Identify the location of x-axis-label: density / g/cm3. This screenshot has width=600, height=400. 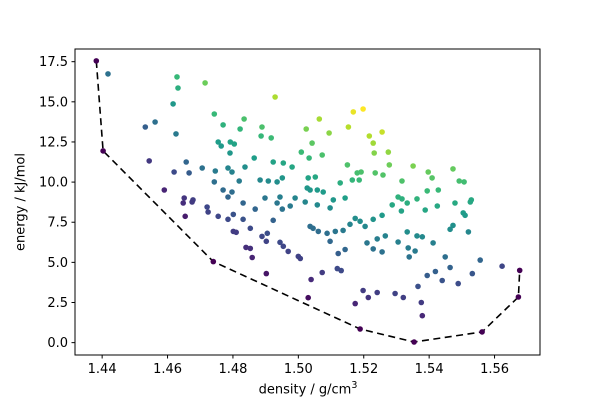
(308, 388).